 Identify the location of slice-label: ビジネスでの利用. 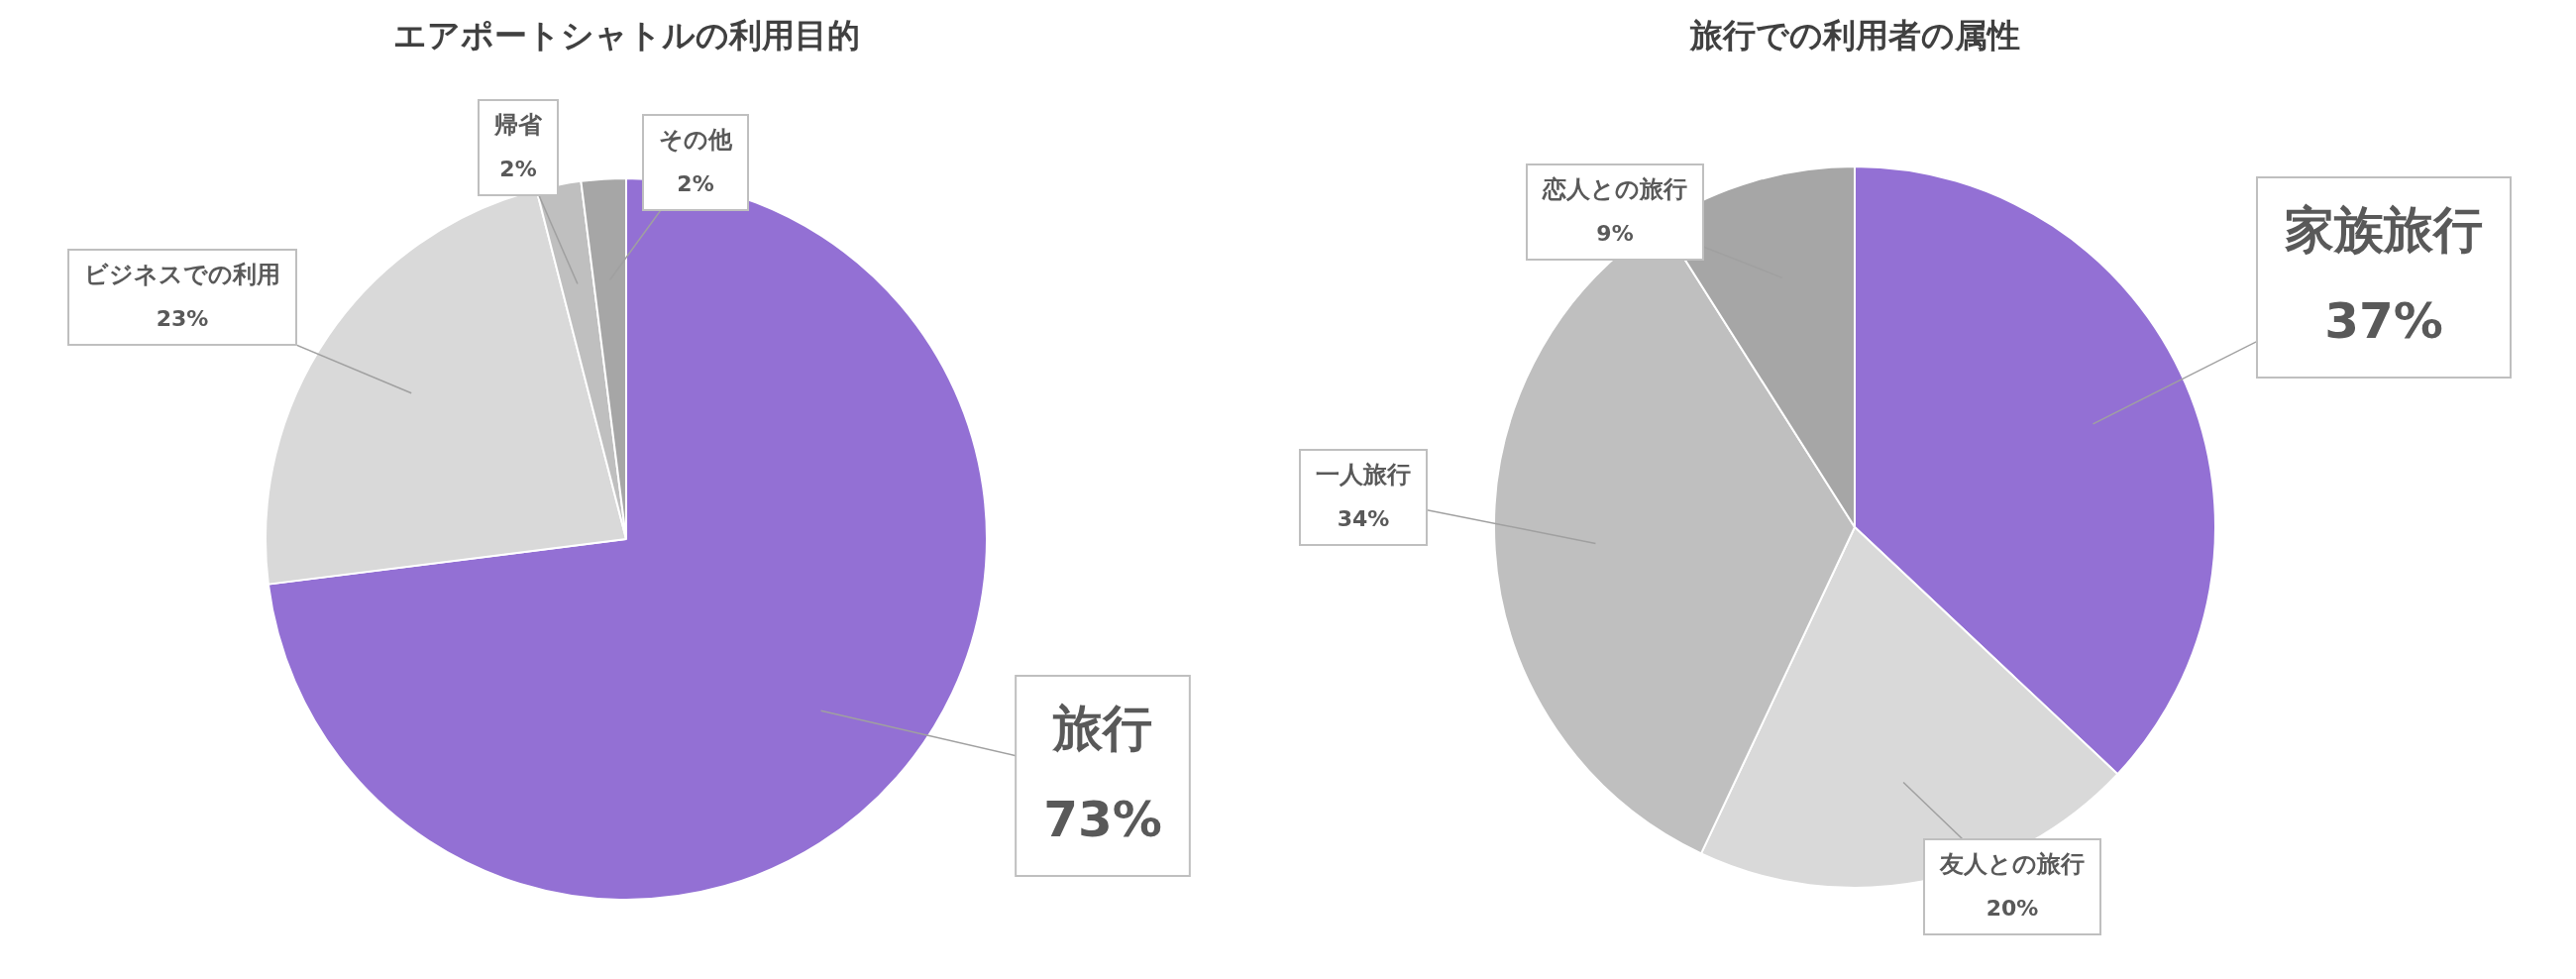
(182, 275).